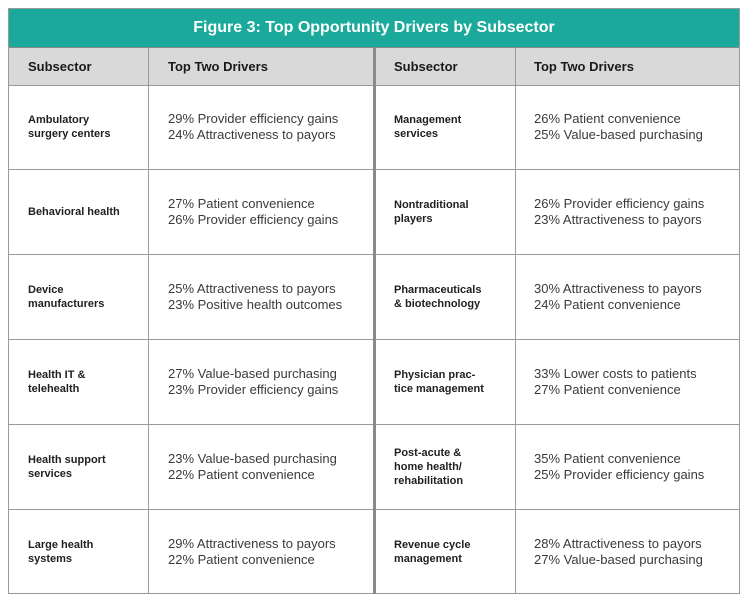 The image size is (747, 600). What do you see at coordinates (241, 204) in the screenshot?
I see `driver-1: 27% Patient convenience` at bounding box center [241, 204].